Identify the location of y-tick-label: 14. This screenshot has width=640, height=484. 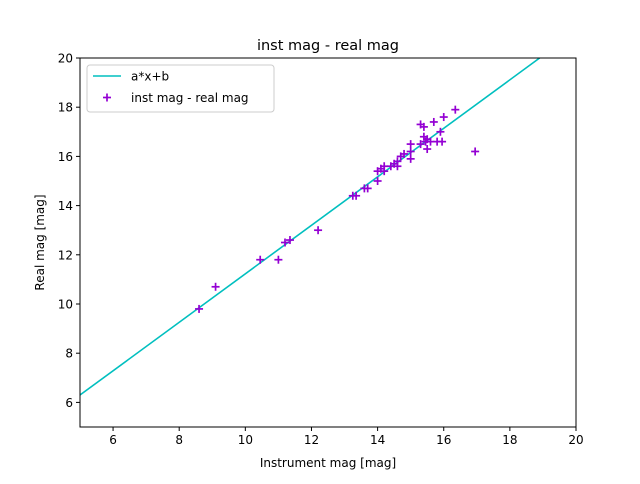
(65, 206).